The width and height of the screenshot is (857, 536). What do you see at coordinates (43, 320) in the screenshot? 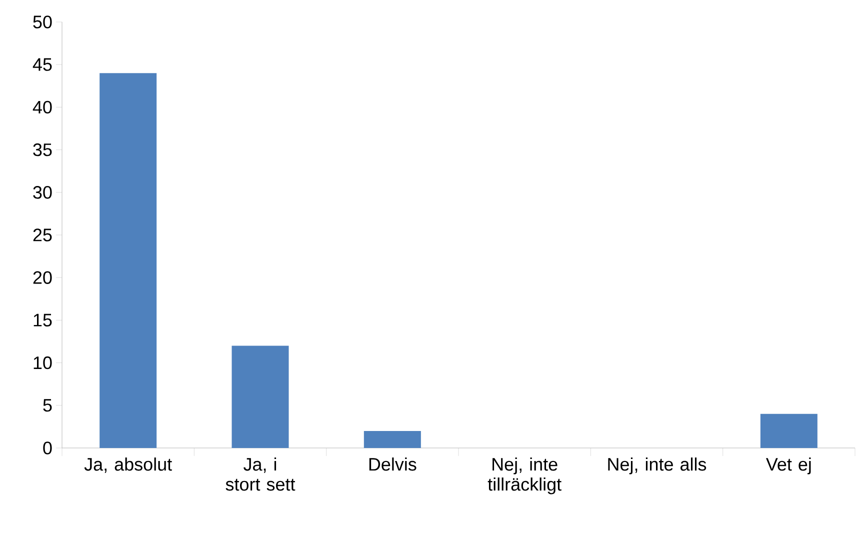
I see `y-tick-label: 15` at bounding box center [43, 320].